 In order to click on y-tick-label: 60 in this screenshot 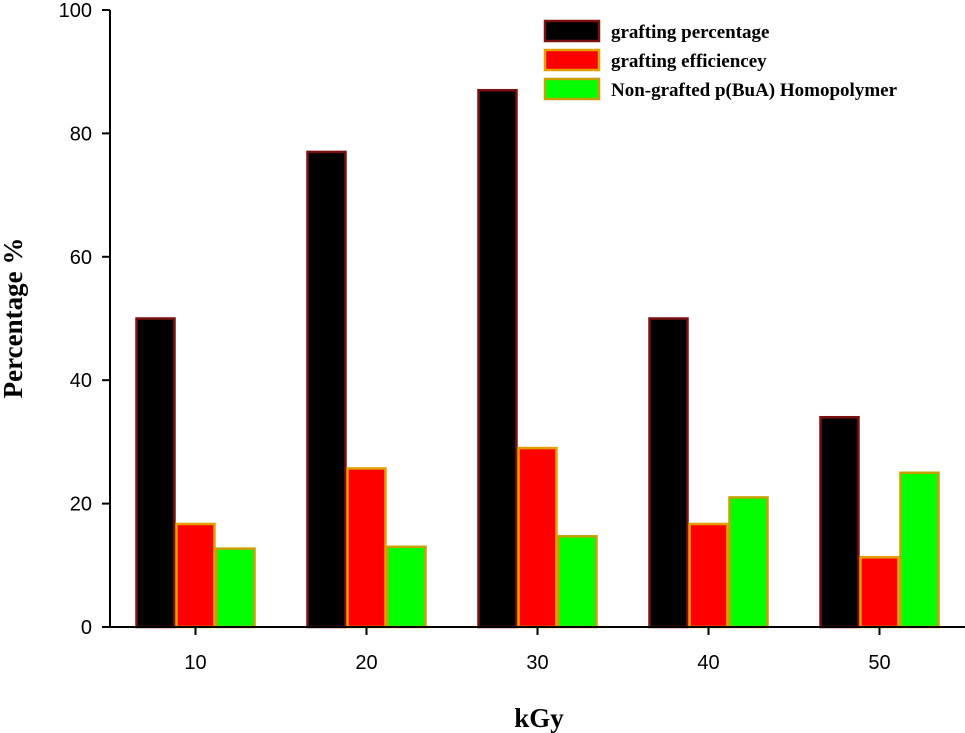, I will do `click(81, 258)`.